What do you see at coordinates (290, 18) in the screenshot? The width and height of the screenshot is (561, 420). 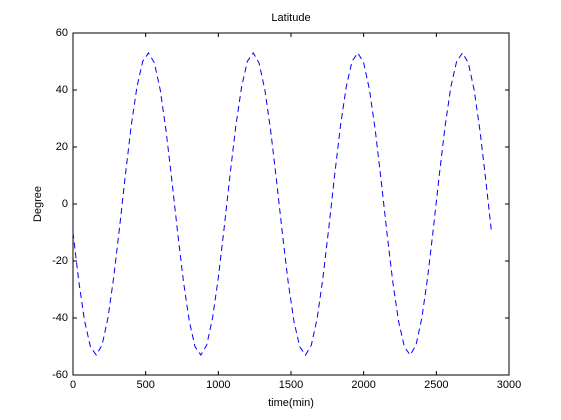 I see `chart-title: Latitude` at bounding box center [290, 18].